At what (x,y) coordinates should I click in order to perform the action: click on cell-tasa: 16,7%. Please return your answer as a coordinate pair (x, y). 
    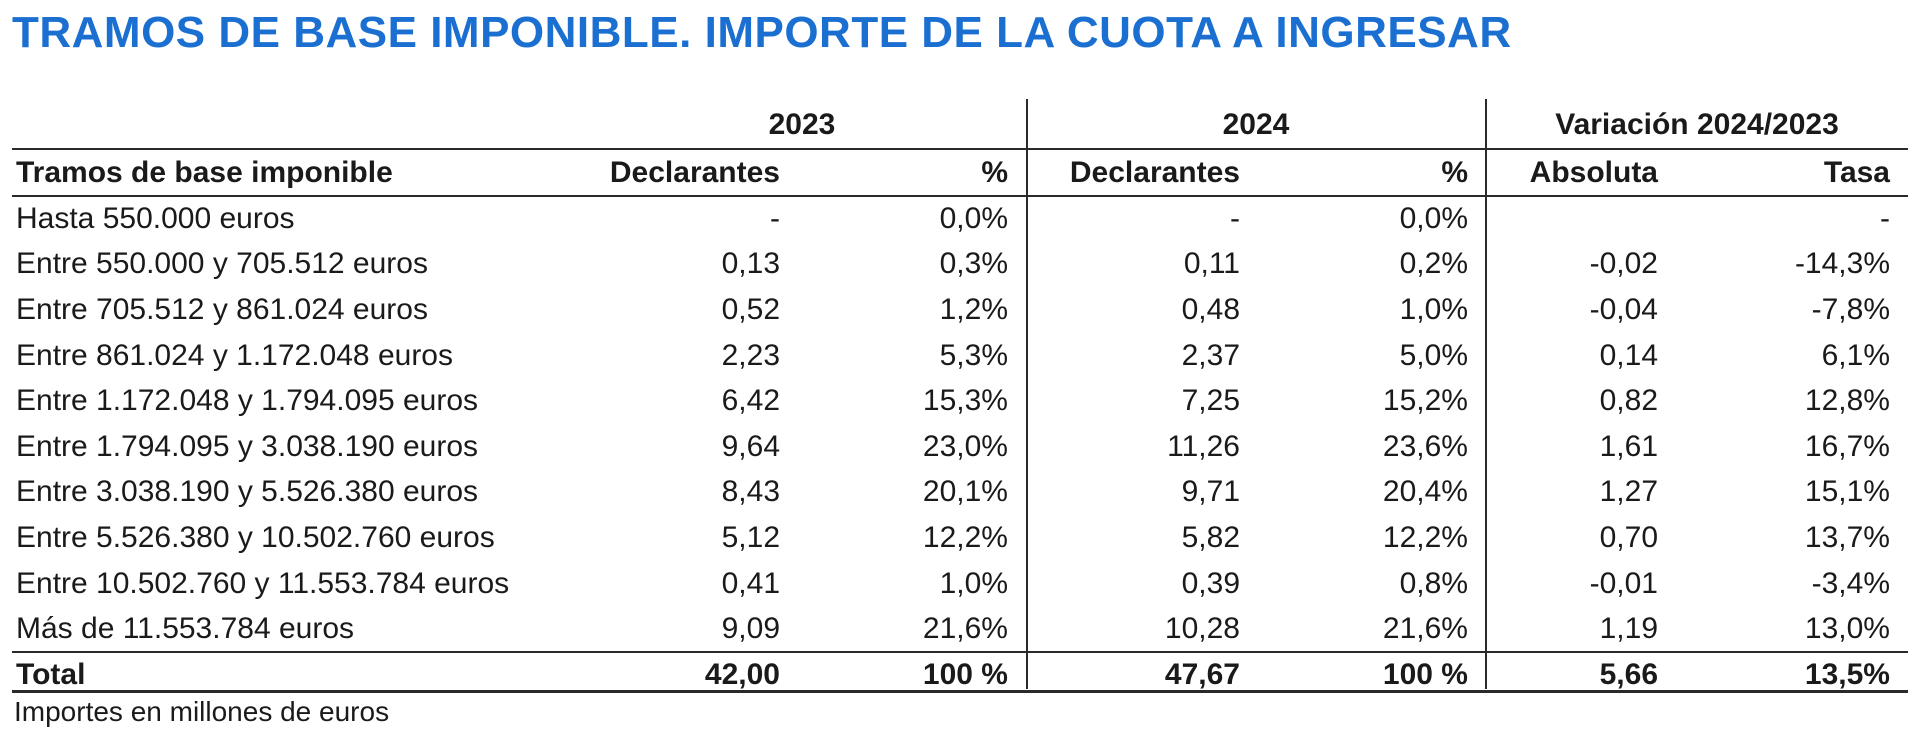
    Looking at the image, I should click on (1847, 446).